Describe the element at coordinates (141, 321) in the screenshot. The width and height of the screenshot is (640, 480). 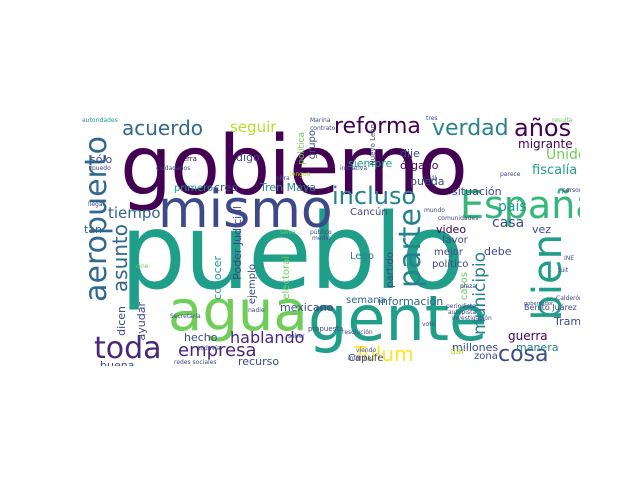
I see `word-ayudar: ayudar` at that location.